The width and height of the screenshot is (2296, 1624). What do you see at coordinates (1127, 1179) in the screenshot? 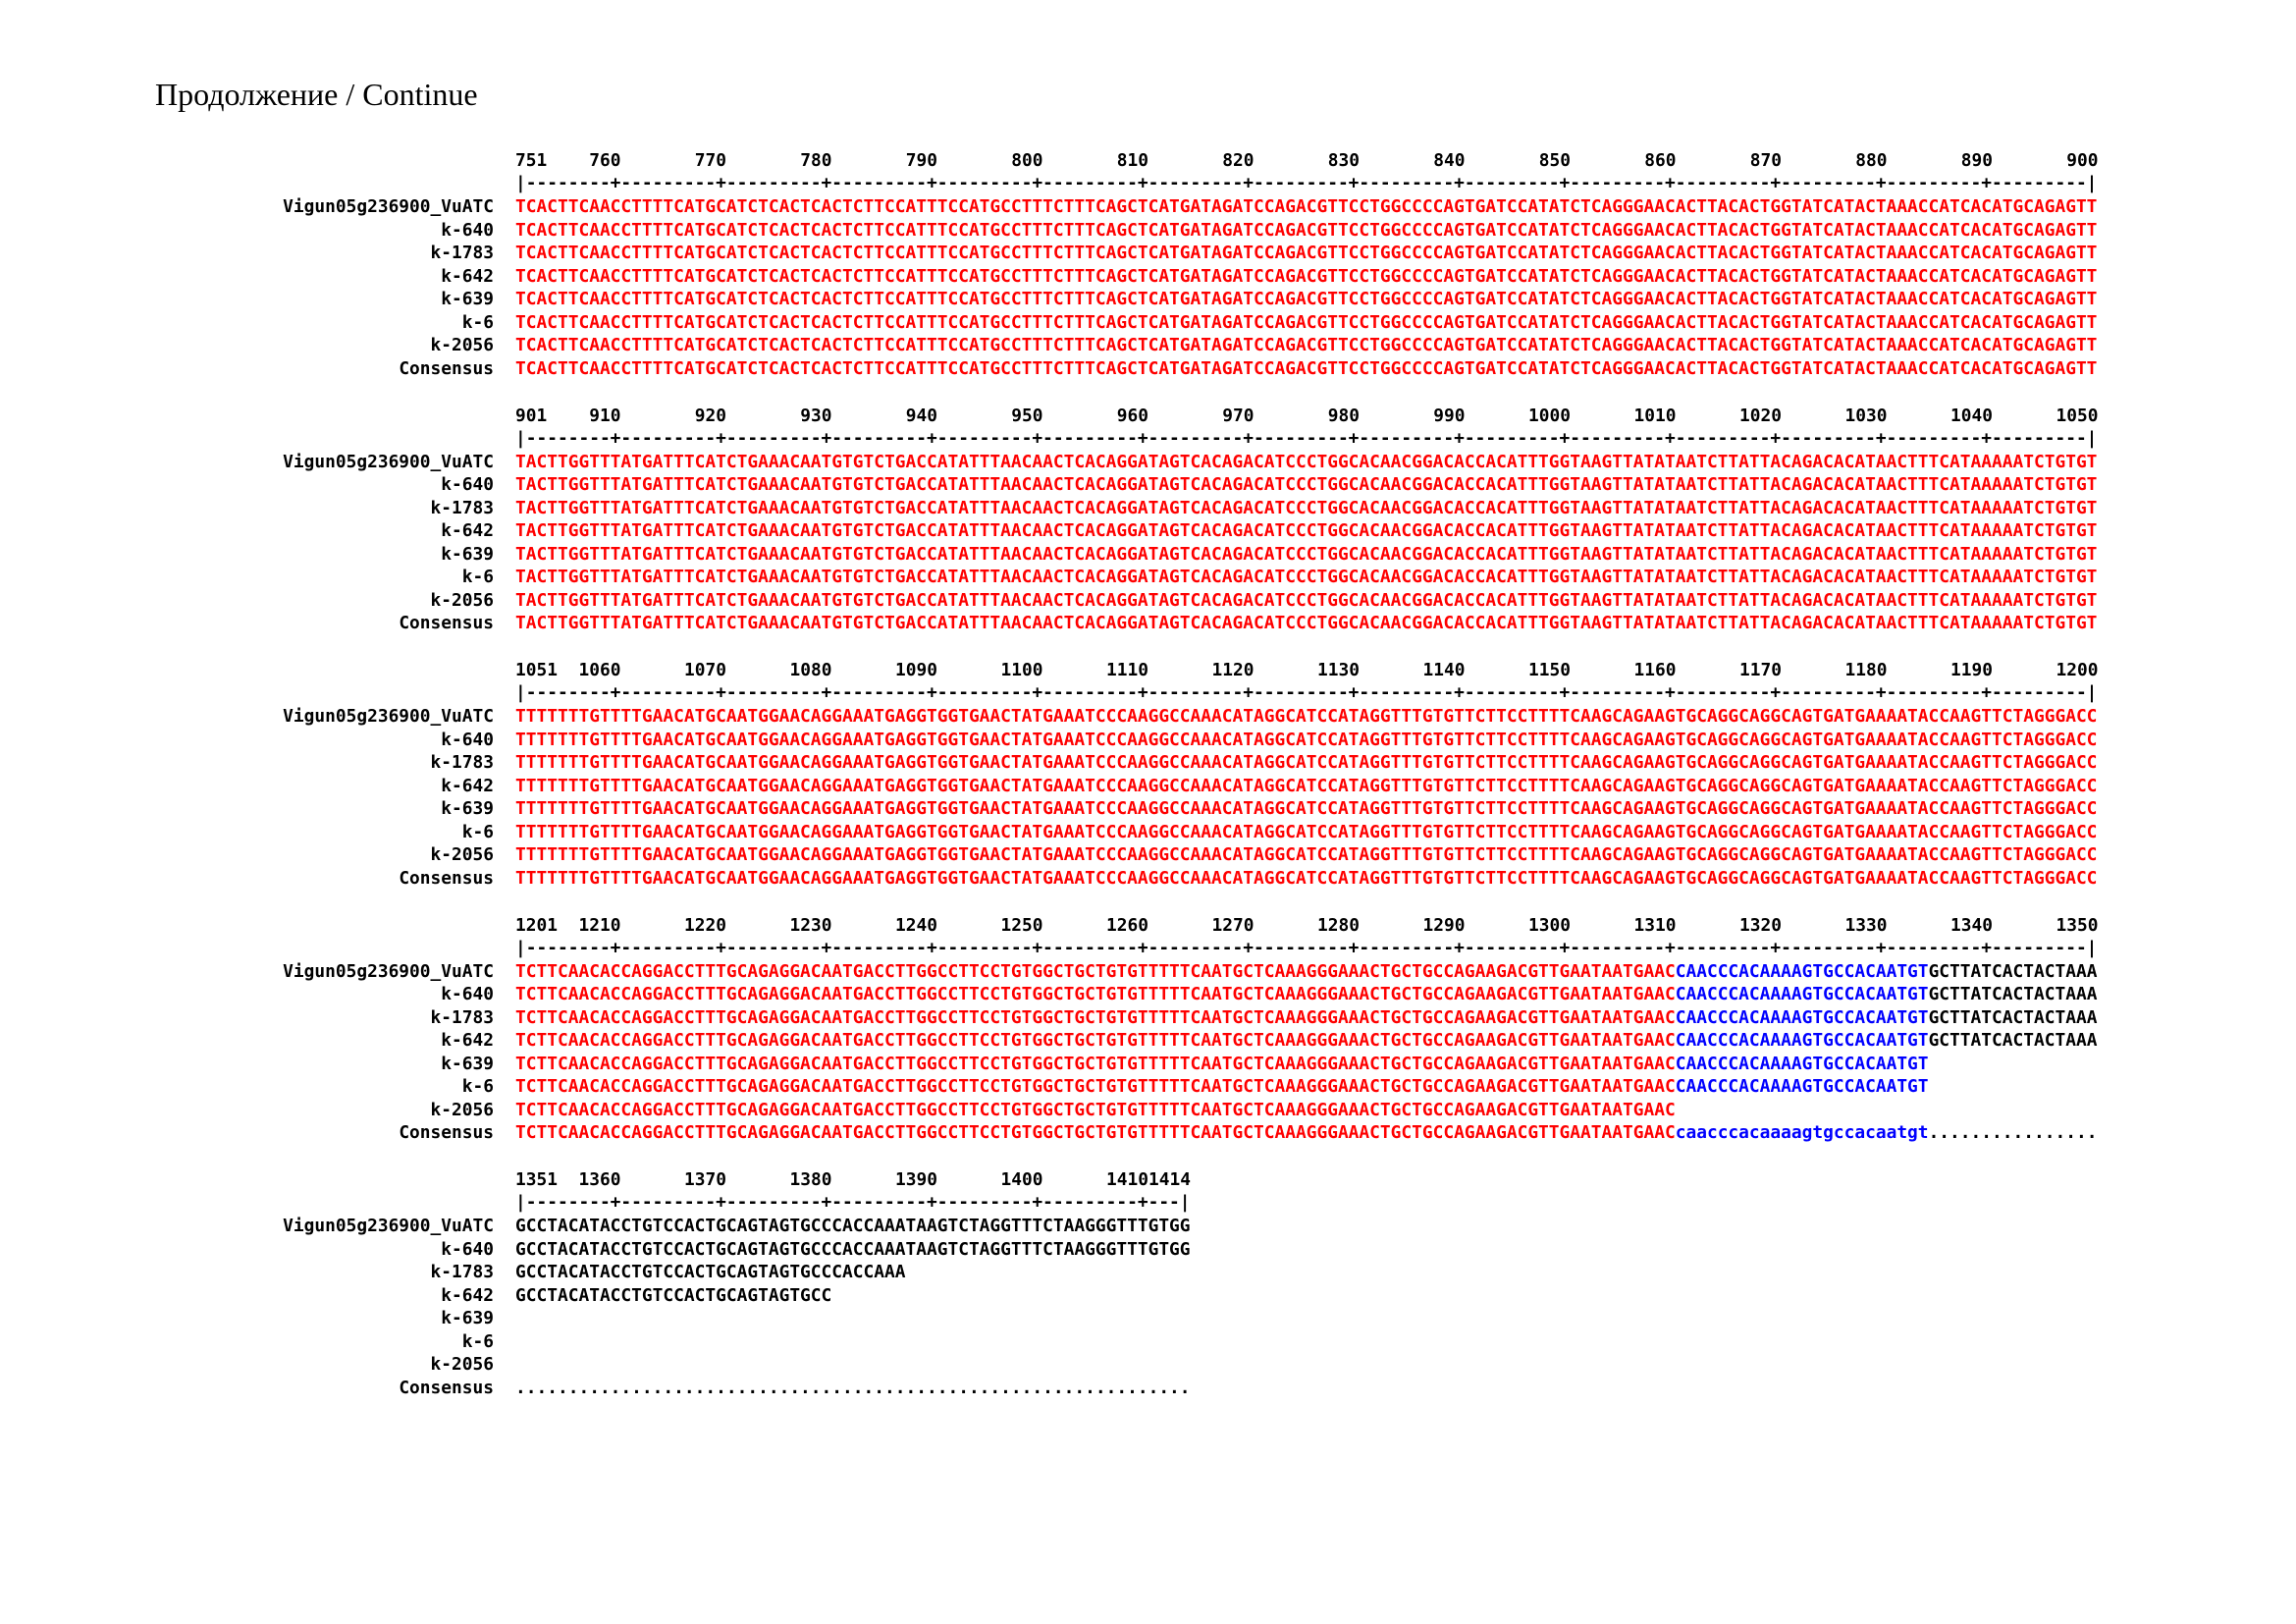
I see `position-label: 1410` at bounding box center [1127, 1179].